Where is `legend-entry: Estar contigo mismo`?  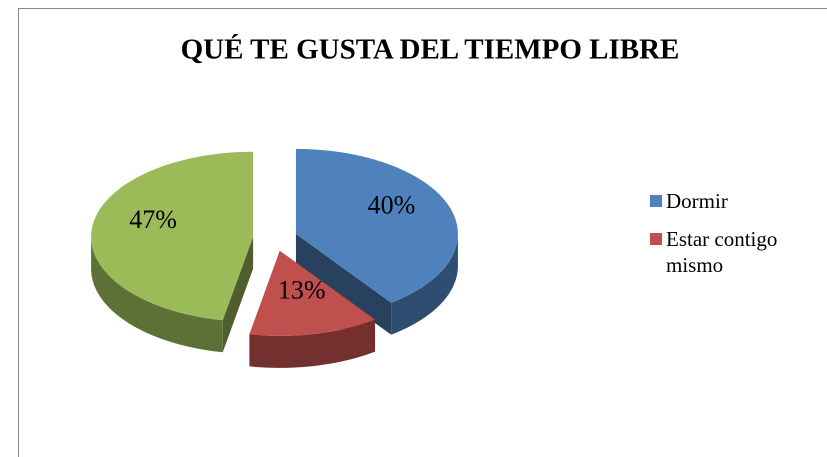 legend-entry: Estar contigo mismo is located at coordinates (730, 252).